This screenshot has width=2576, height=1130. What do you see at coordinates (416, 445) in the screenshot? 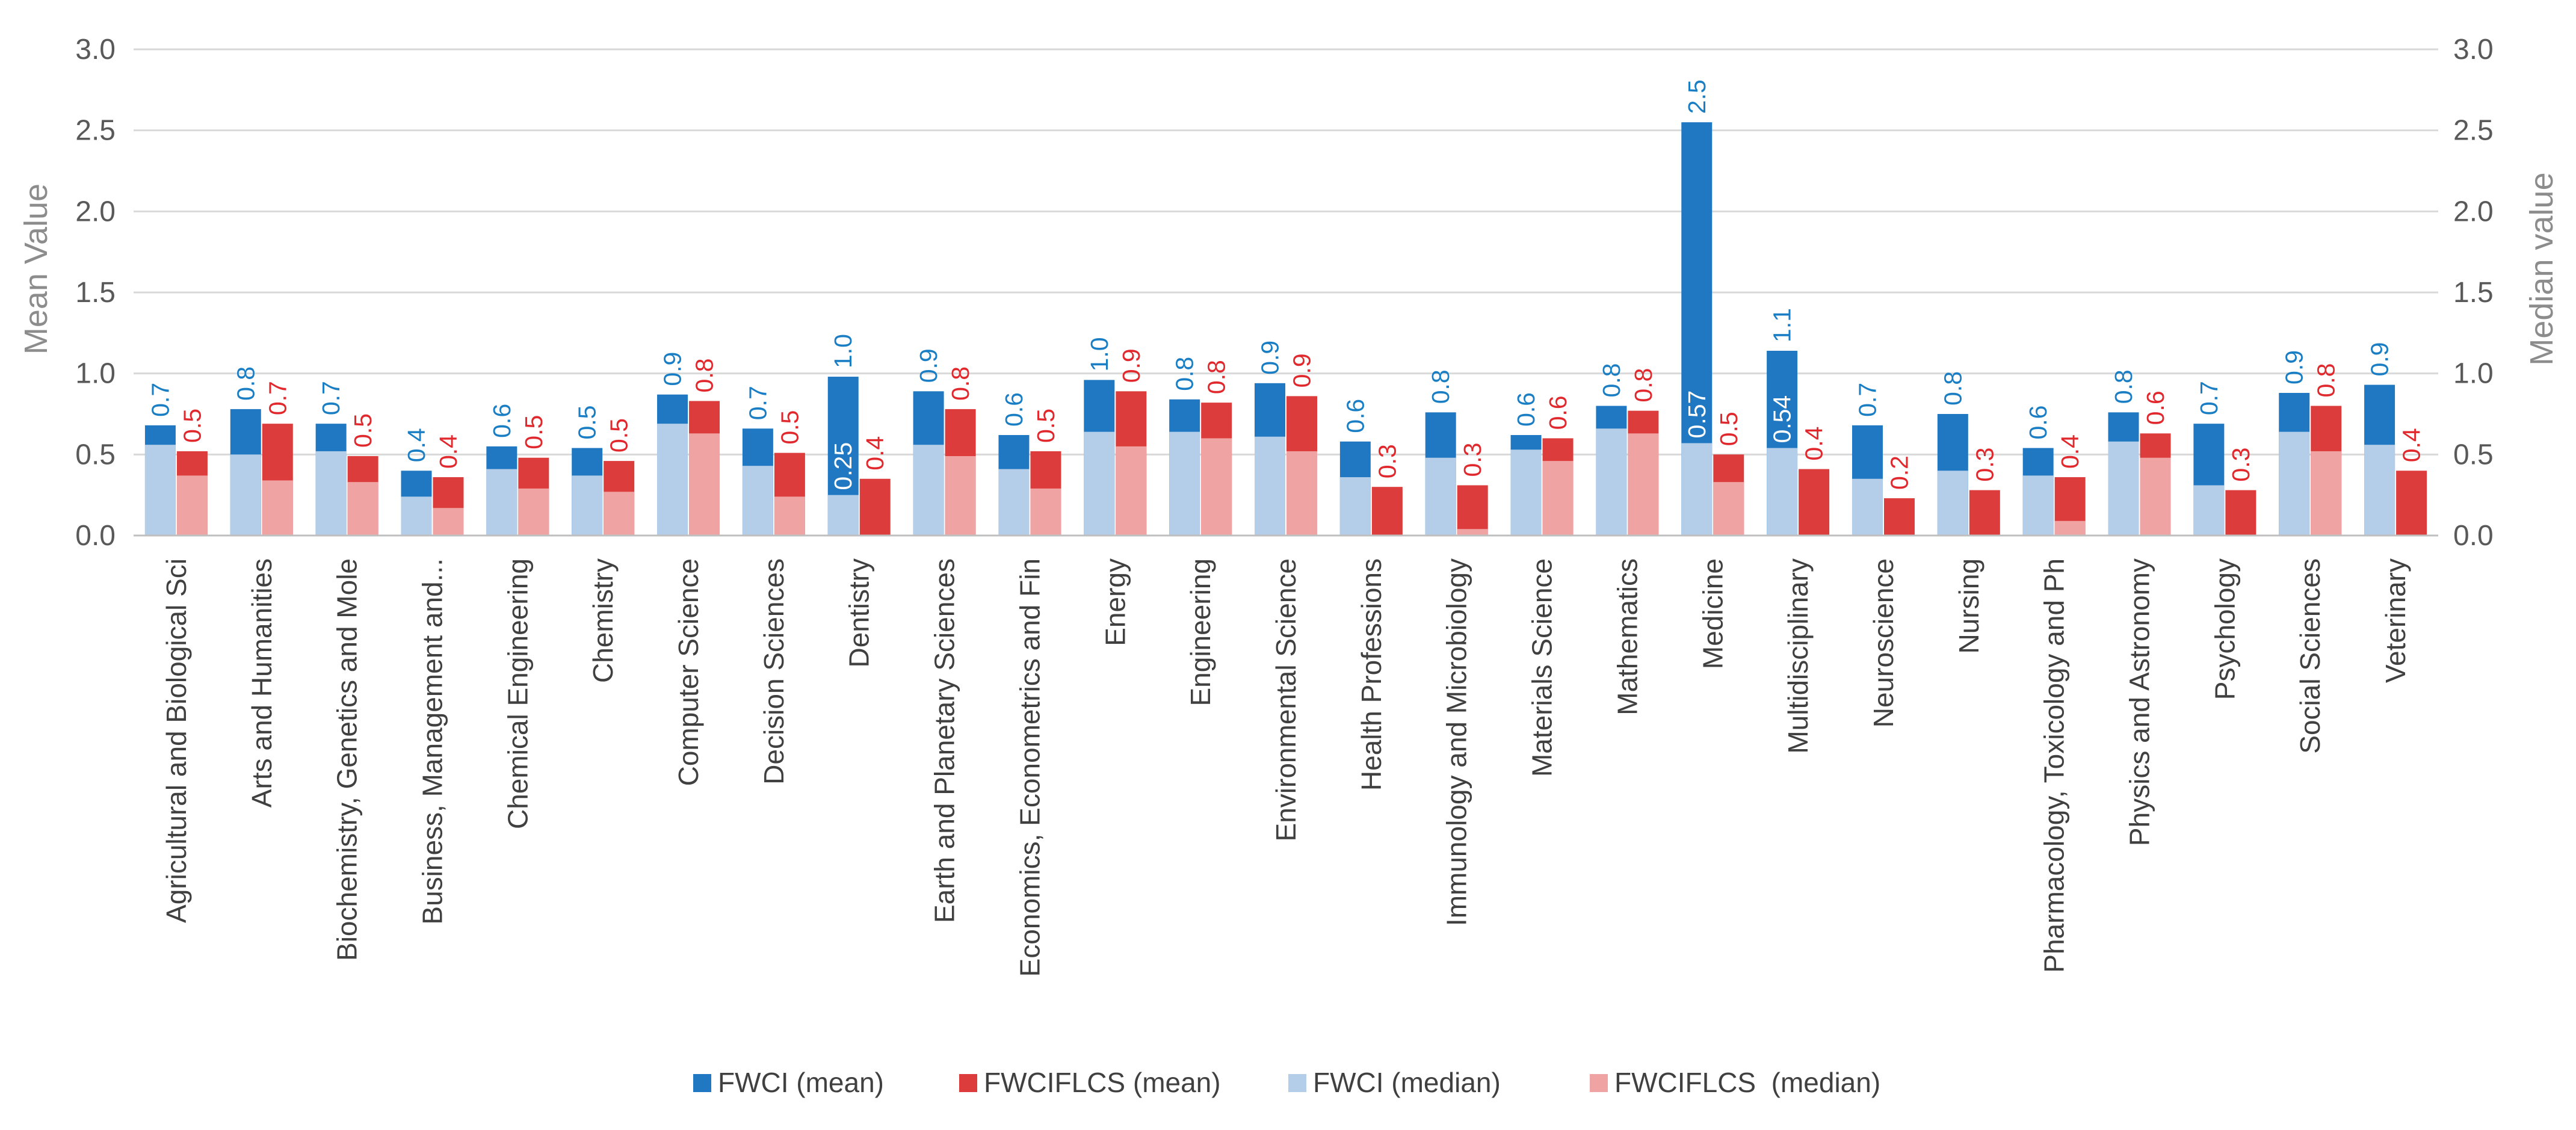
I see `data-label-fwci-mean: 0.4` at bounding box center [416, 445].